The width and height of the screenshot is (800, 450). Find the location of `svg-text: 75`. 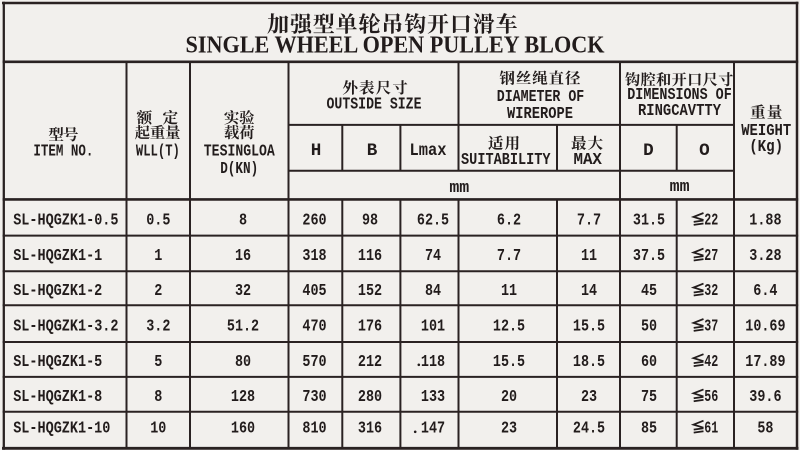

svg-text: 75 is located at coordinates (649, 396).